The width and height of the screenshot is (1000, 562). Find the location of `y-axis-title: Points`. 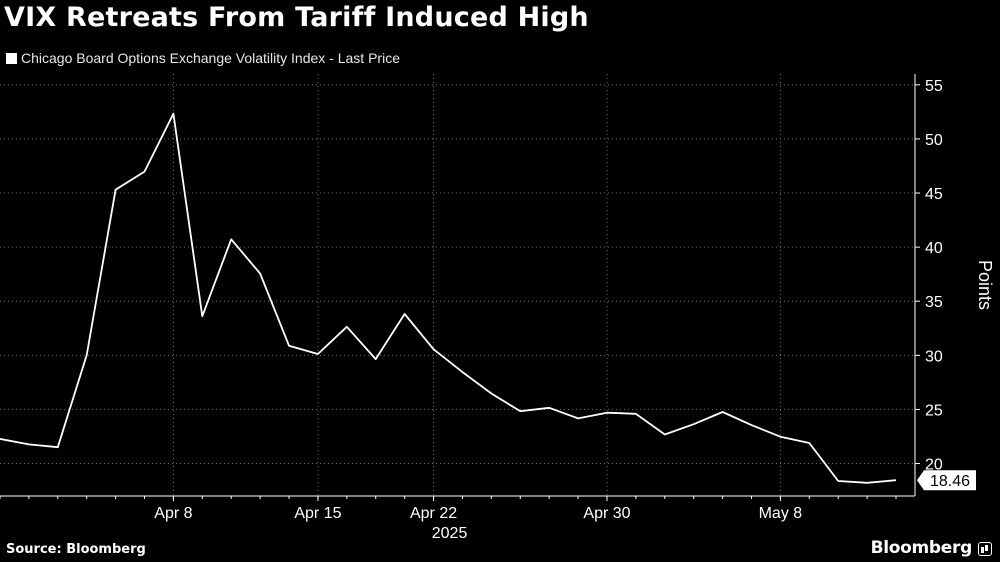

y-axis-title: Points is located at coordinates (985, 285).